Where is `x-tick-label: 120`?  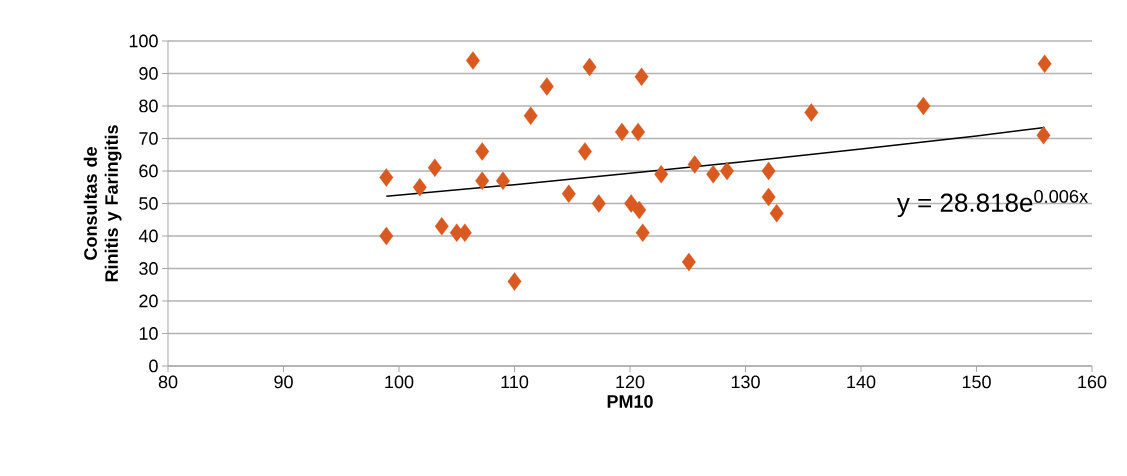
x-tick-label: 120 is located at coordinates (630, 382).